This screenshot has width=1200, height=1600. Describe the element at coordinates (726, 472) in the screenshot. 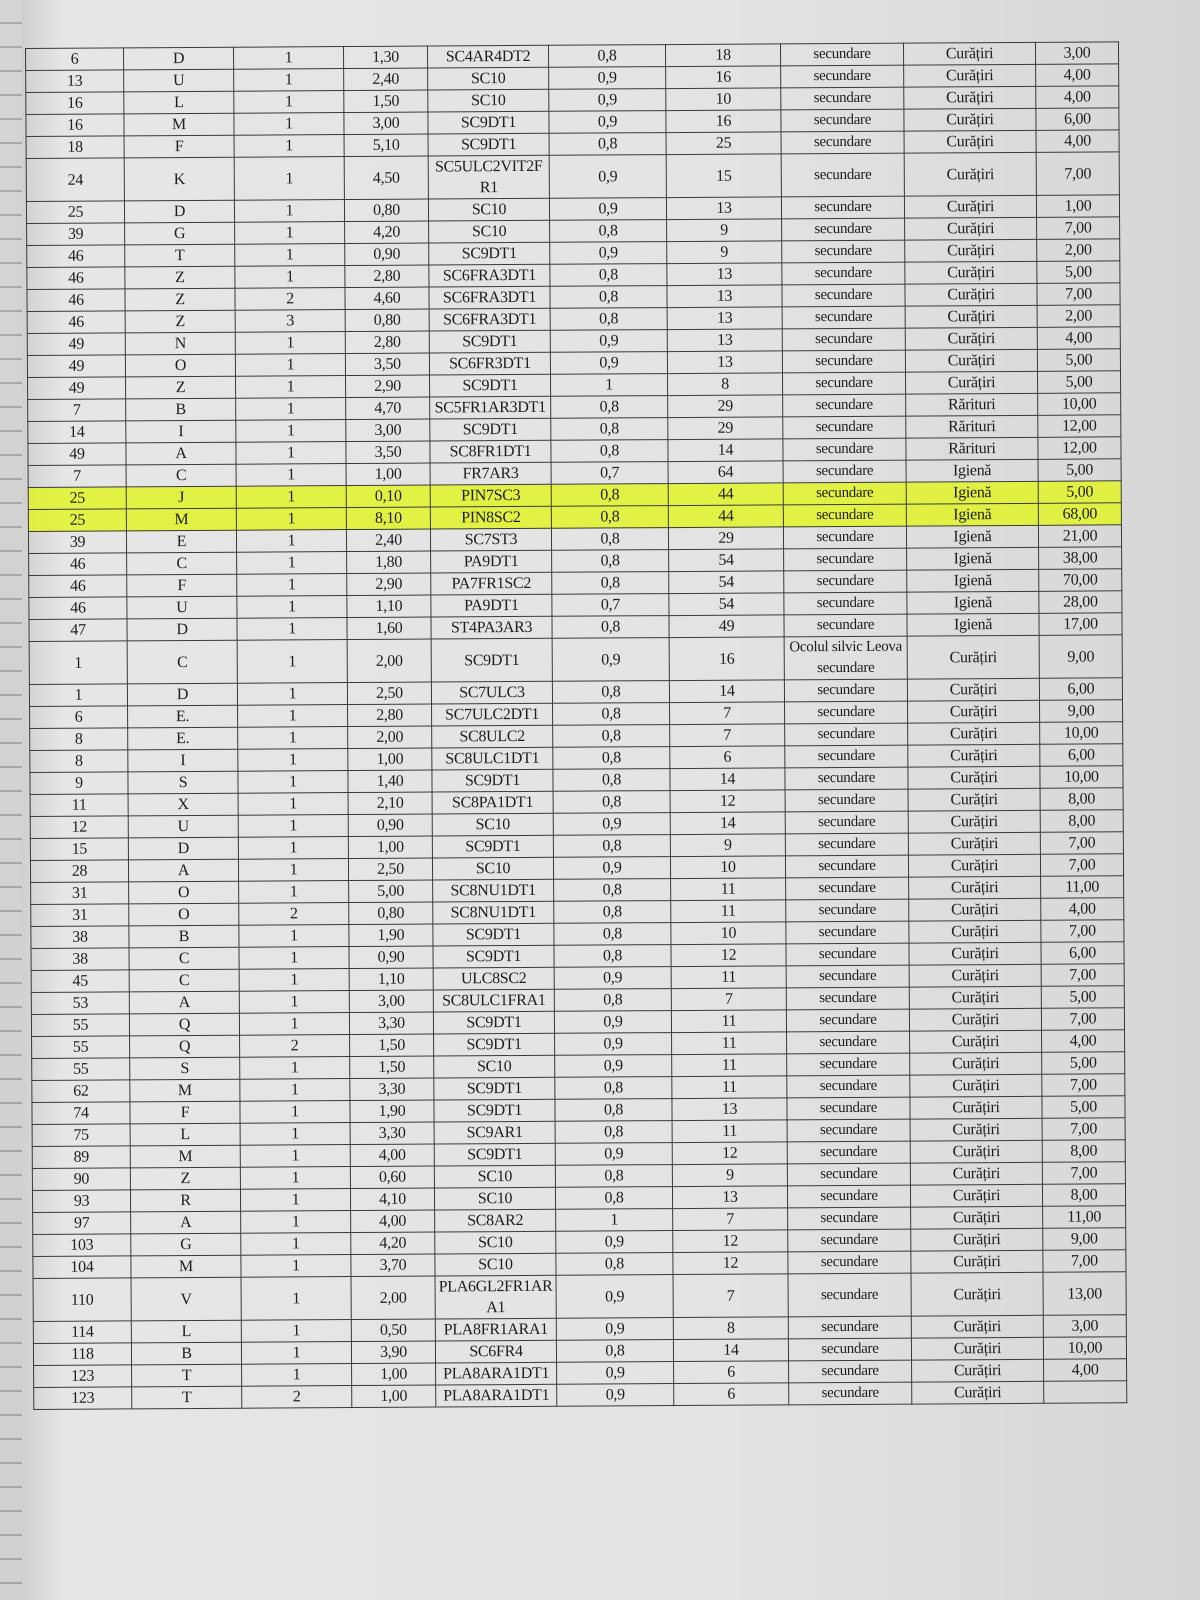

I see `age-cell: 64` at that location.